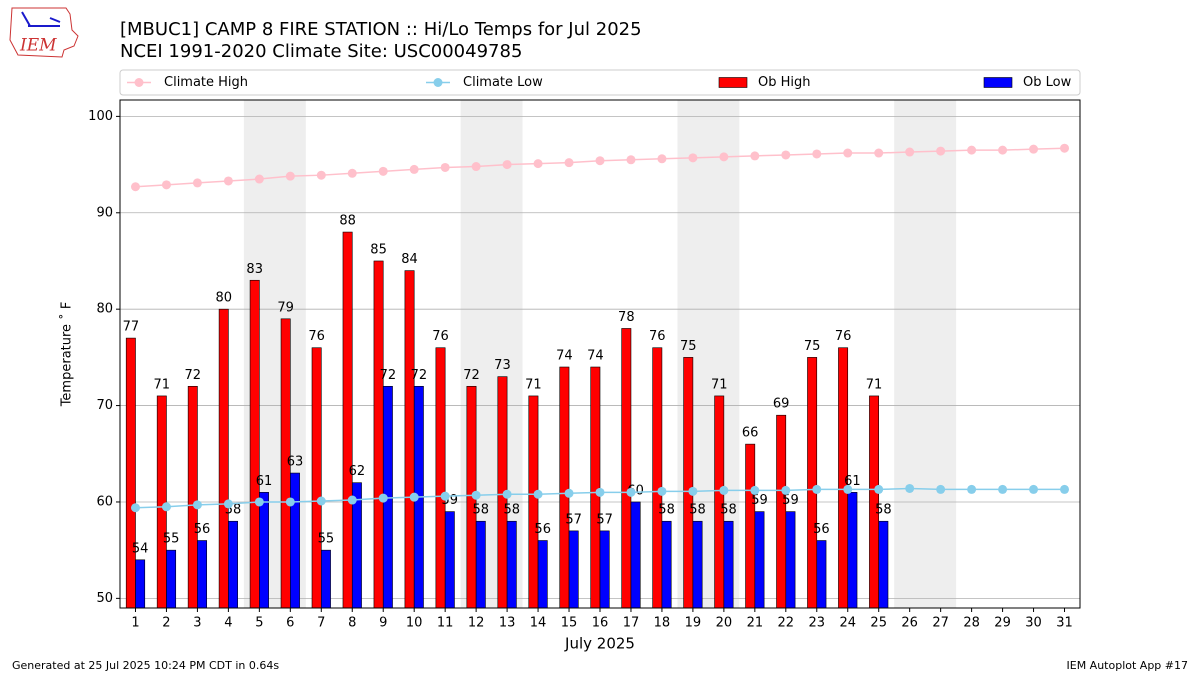  Describe the element at coordinates (503, 82) in the screenshot. I see `legend-label: Climate Low` at that location.